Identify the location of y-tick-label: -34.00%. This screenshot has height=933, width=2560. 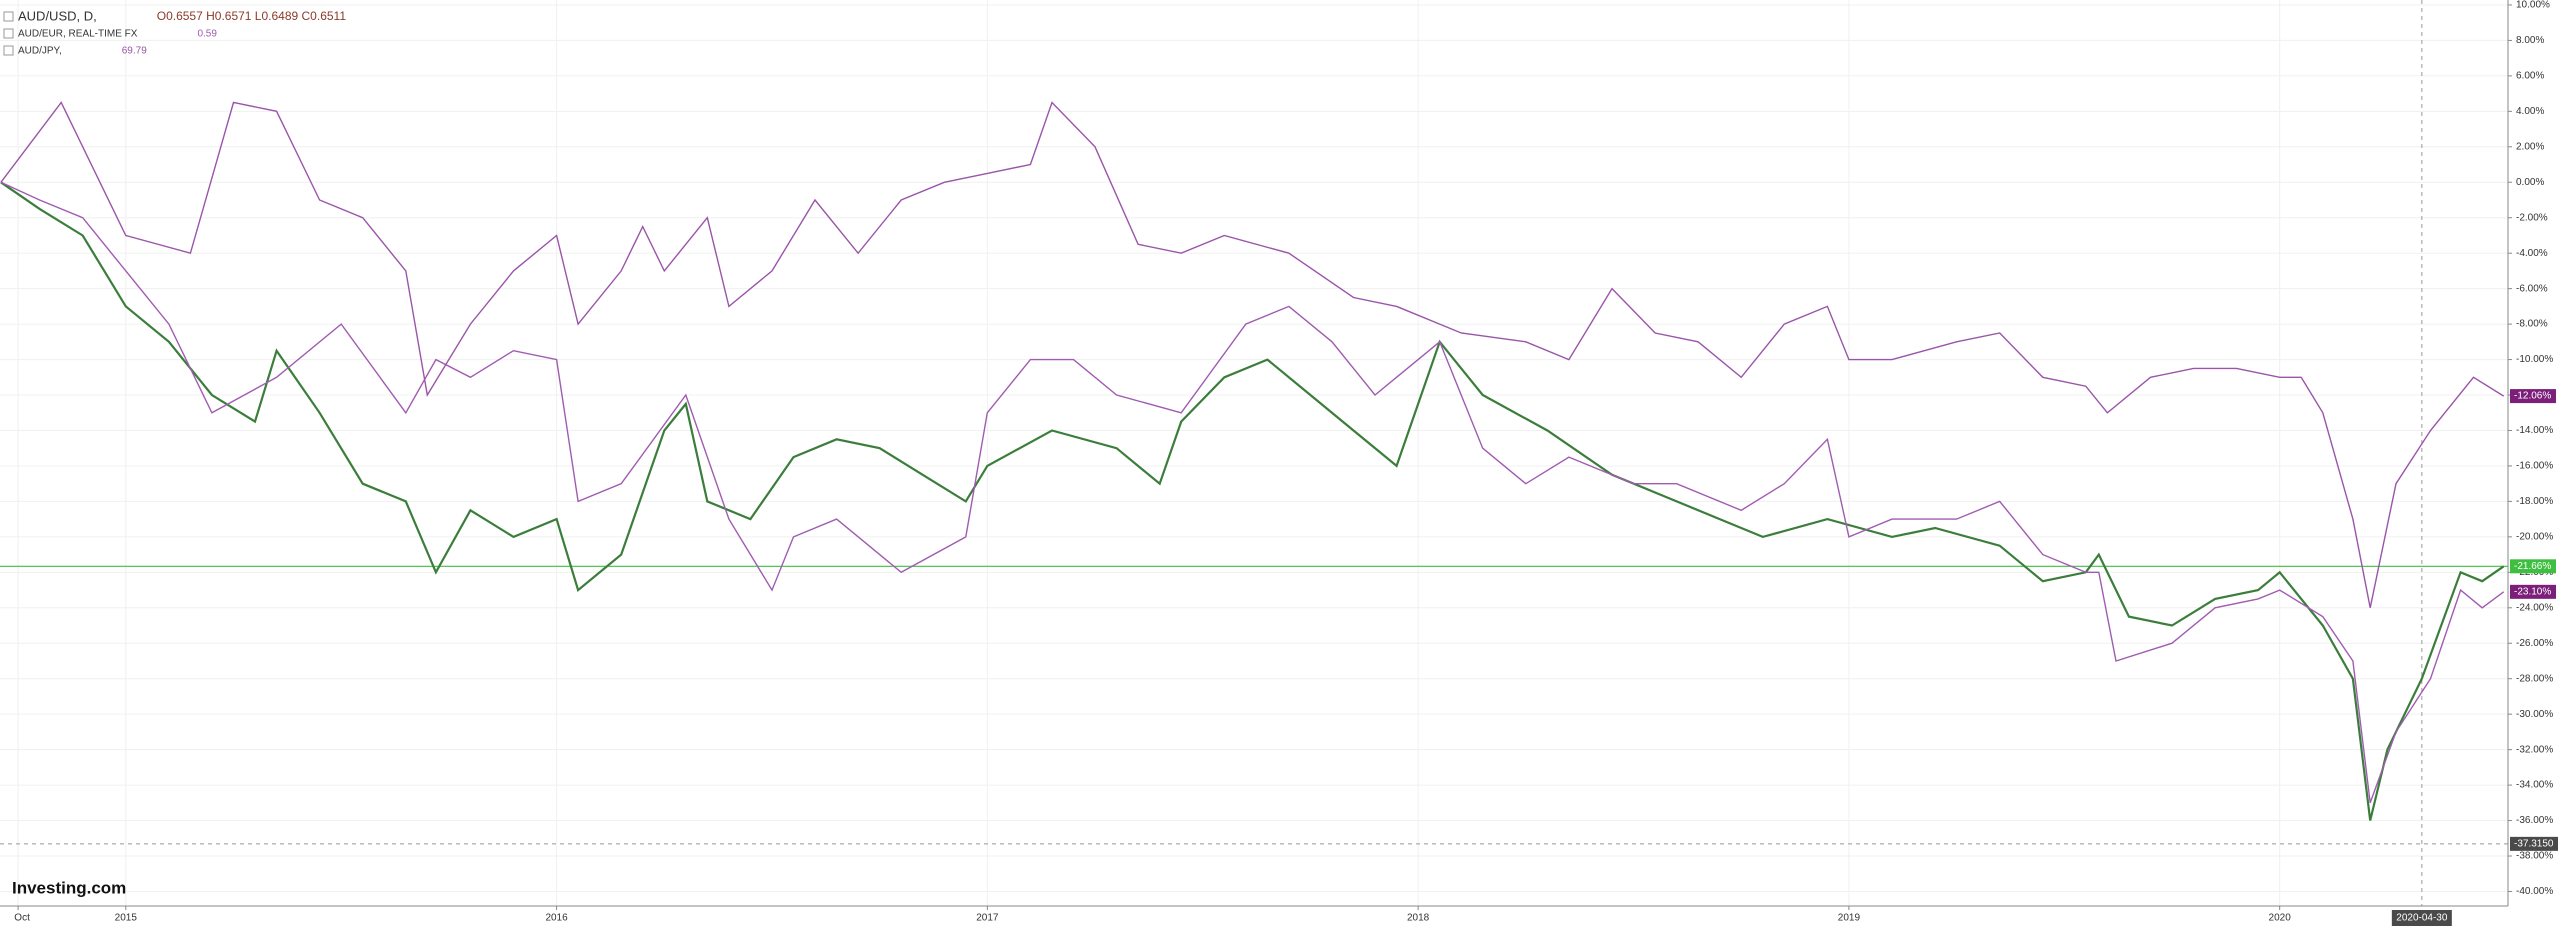
(2534, 785).